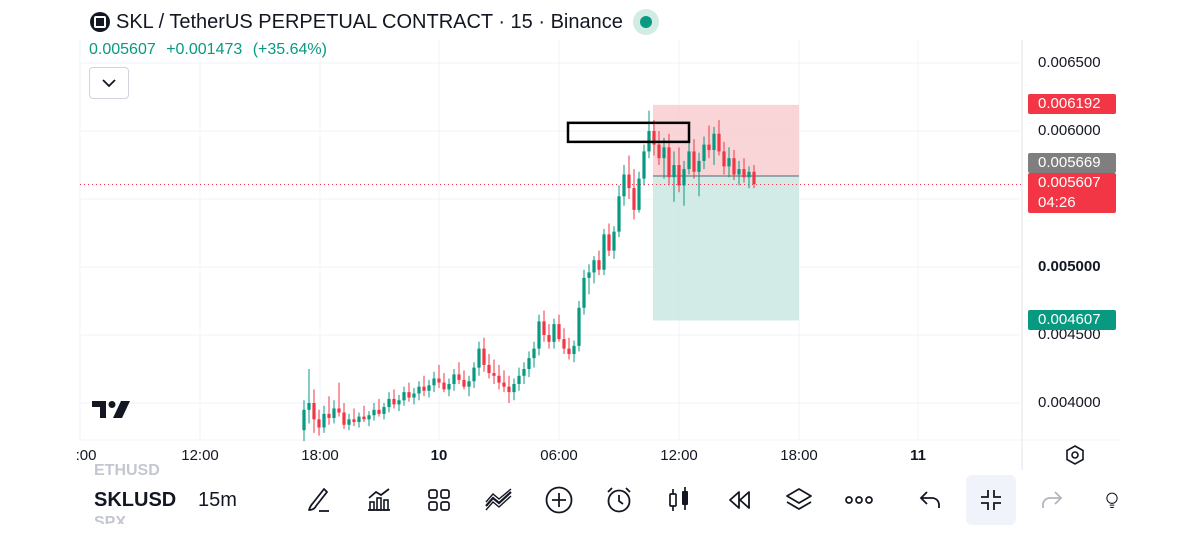 This screenshot has width=1200, height=552. Describe the element at coordinates (1069, 182) in the screenshot. I see `last-price-tag-value: 0.005607` at that location.